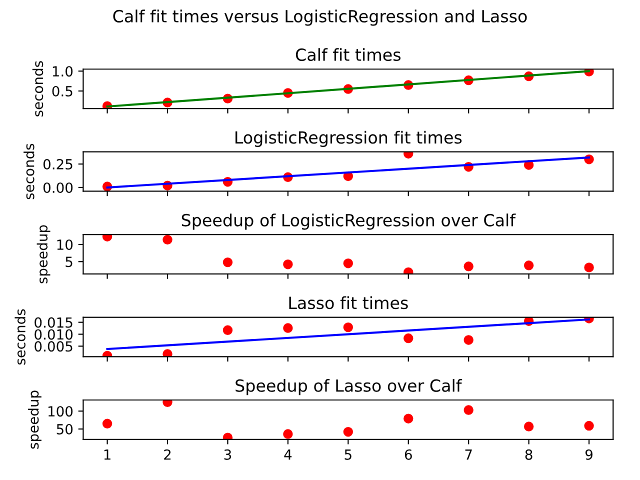 This screenshot has height=480, width=640. What do you see at coordinates (167, 454) in the screenshot?
I see `x-tick-label: 2` at bounding box center [167, 454].